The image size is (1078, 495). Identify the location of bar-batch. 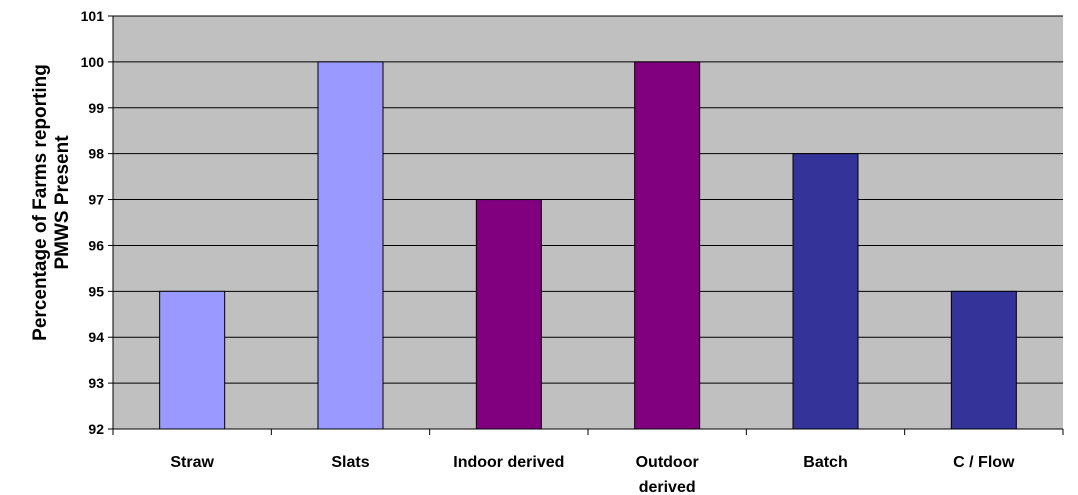
(825, 291).